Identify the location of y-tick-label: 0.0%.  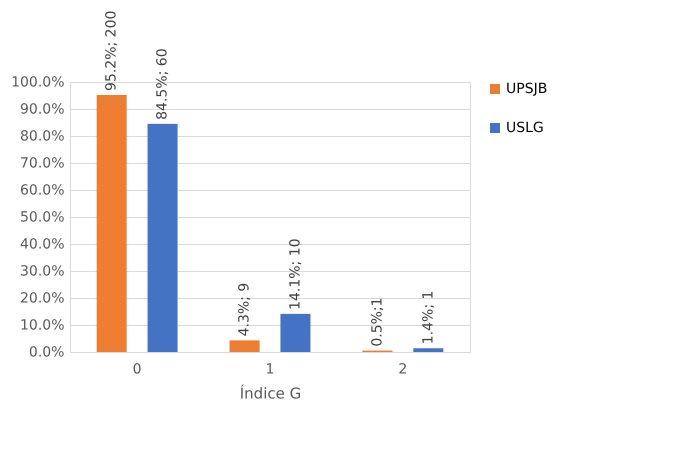
(46, 352).